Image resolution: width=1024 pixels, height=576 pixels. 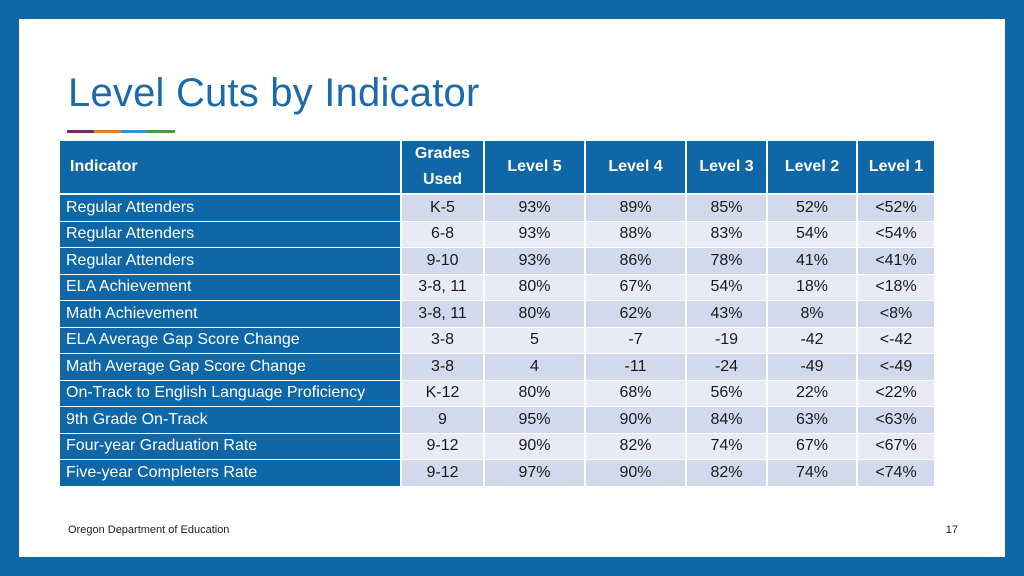 What do you see at coordinates (635, 393) in the screenshot?
I see `cell-level4: 68%` at bounding box center [635, 393].